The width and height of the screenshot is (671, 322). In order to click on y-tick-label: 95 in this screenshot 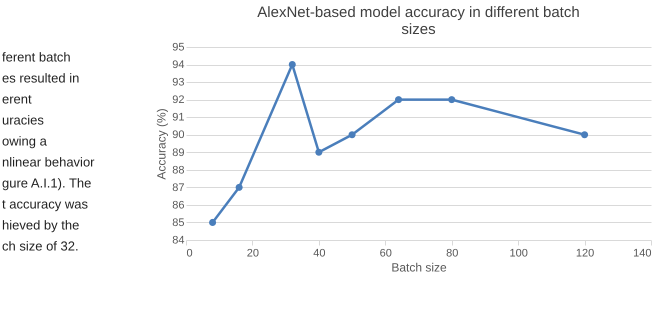, I will do `click(178, 48)`.